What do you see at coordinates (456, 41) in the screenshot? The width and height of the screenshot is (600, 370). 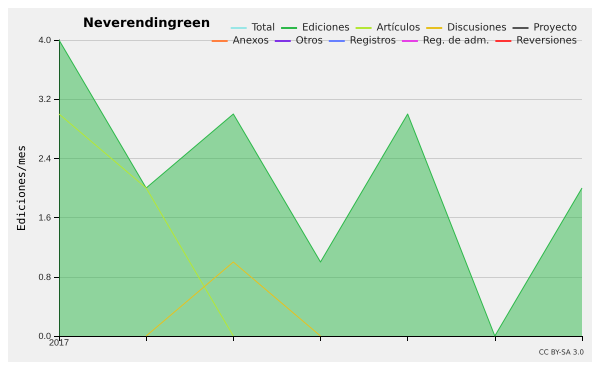 I see `legend-label: Reg. de adm.` at bounding box center [456, 41].